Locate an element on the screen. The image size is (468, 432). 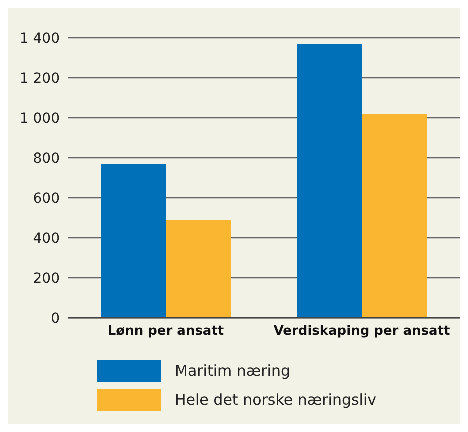
y-tick-label: 400 is located at coordinates (46, 238).